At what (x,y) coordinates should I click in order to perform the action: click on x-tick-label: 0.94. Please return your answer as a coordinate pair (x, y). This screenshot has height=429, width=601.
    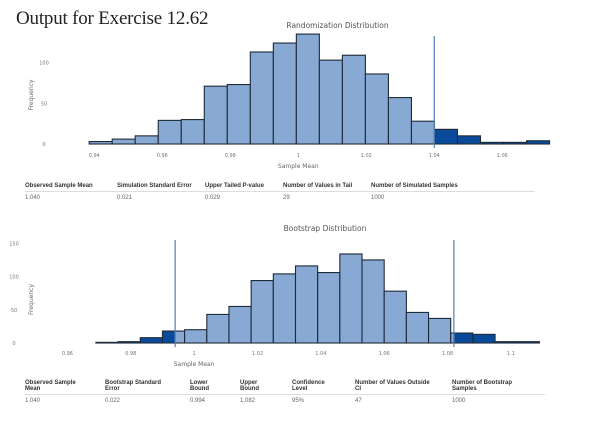
    Looking at the image, I should click on (94, 156).